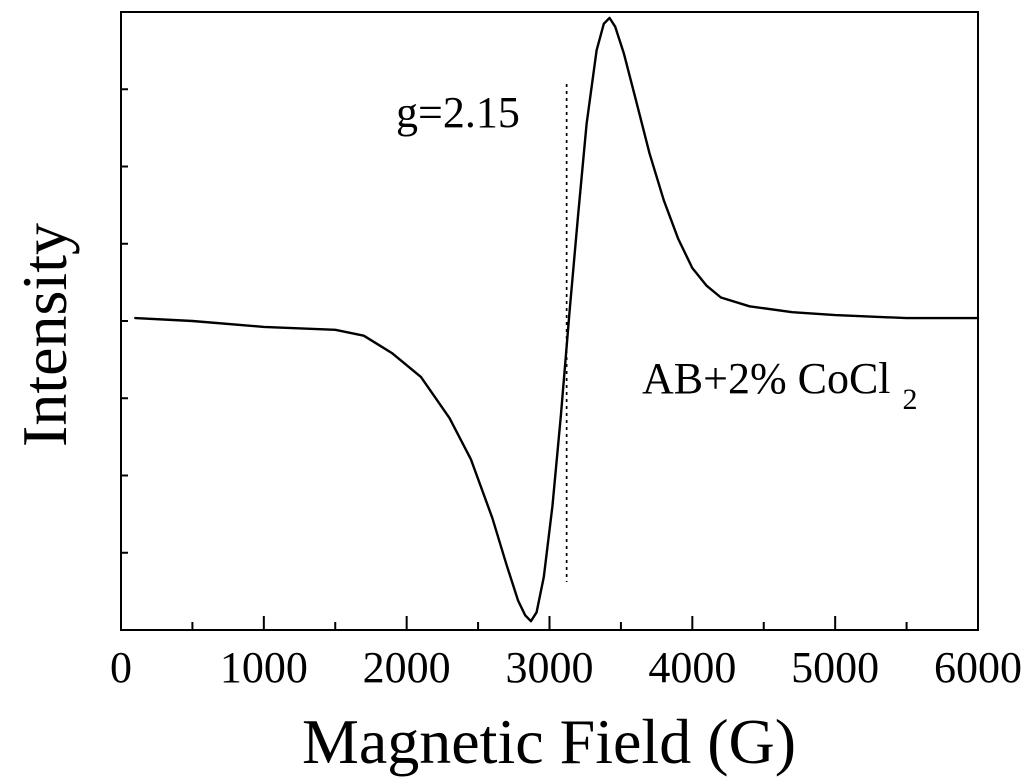  I want to click on x-tick-label: 1000, so click(264, 667).